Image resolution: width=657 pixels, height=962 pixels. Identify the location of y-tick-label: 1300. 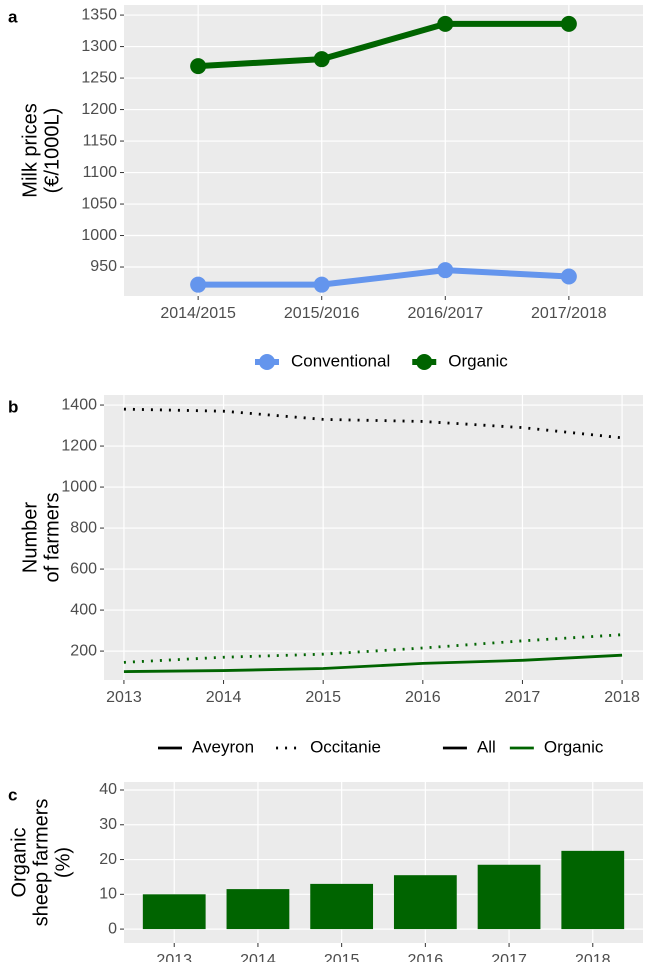
(99, 46).